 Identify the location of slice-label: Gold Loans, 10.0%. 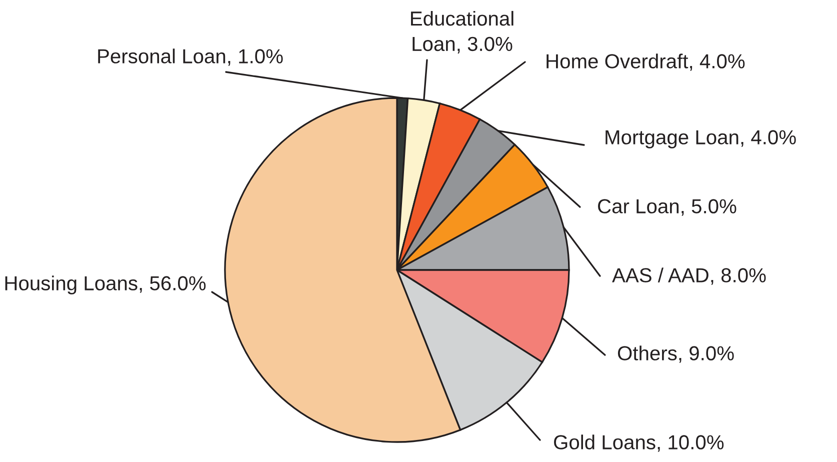
(639, 443).